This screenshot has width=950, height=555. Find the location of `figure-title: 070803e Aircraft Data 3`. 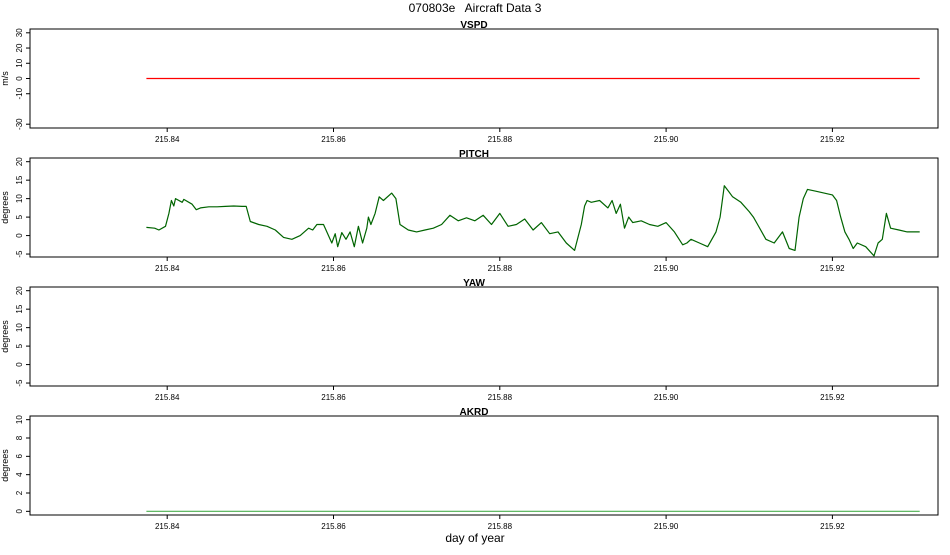

figure-title: 070803e Aircraft Data 3 is located at coordinates (475, 8).